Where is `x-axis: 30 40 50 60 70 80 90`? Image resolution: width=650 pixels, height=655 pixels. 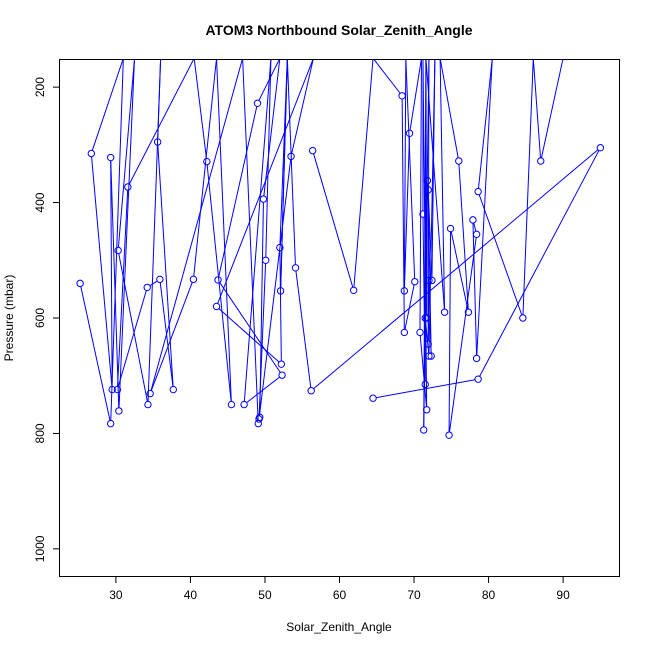
x-axis: 30 40 50 60 70 80 90 is located at coordinates (339, 589).